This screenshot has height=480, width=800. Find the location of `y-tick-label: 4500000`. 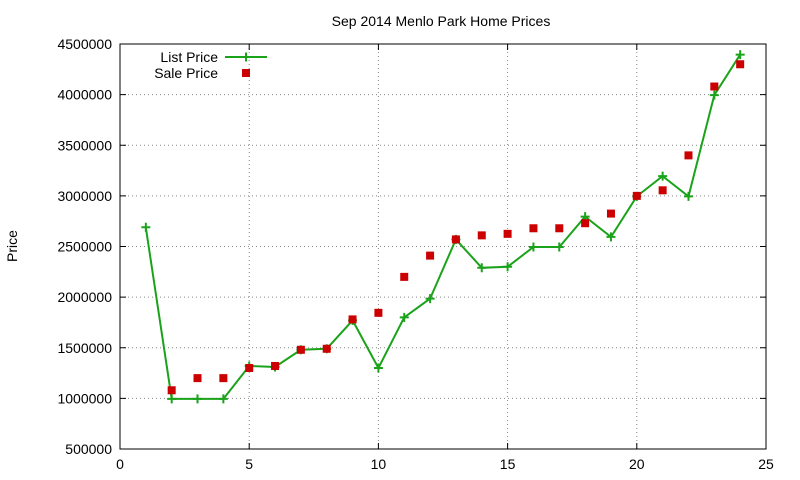

y-tick-label: 4500000 is located at coordinates (84, 44).